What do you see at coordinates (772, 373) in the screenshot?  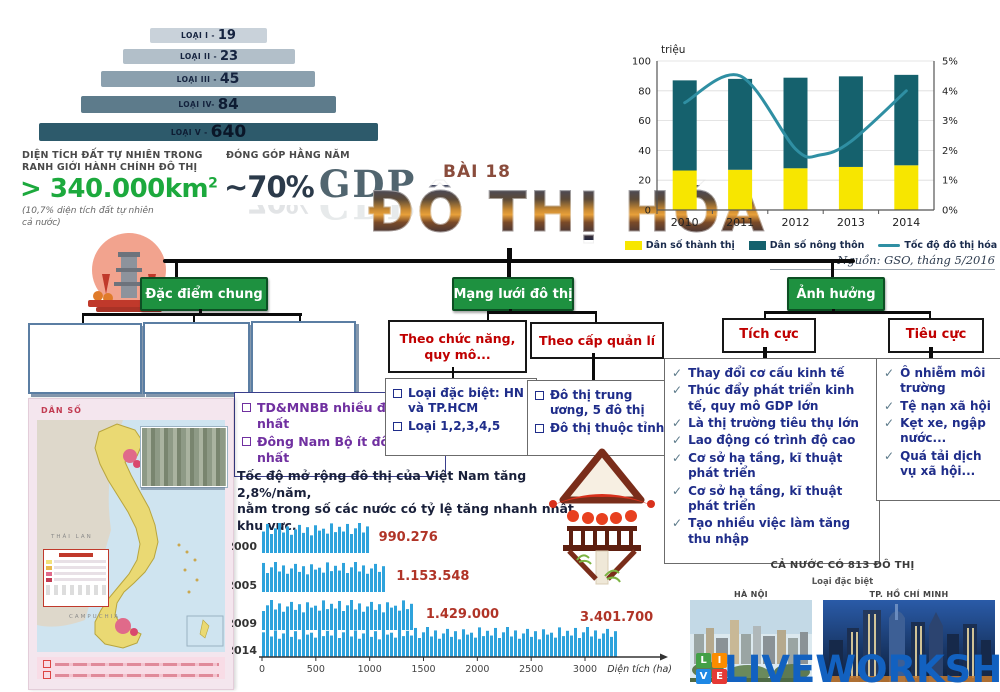 I see `list-item: ✓ Thay đổi cơ cấu kinh tế` at bounding box center [772, 373].